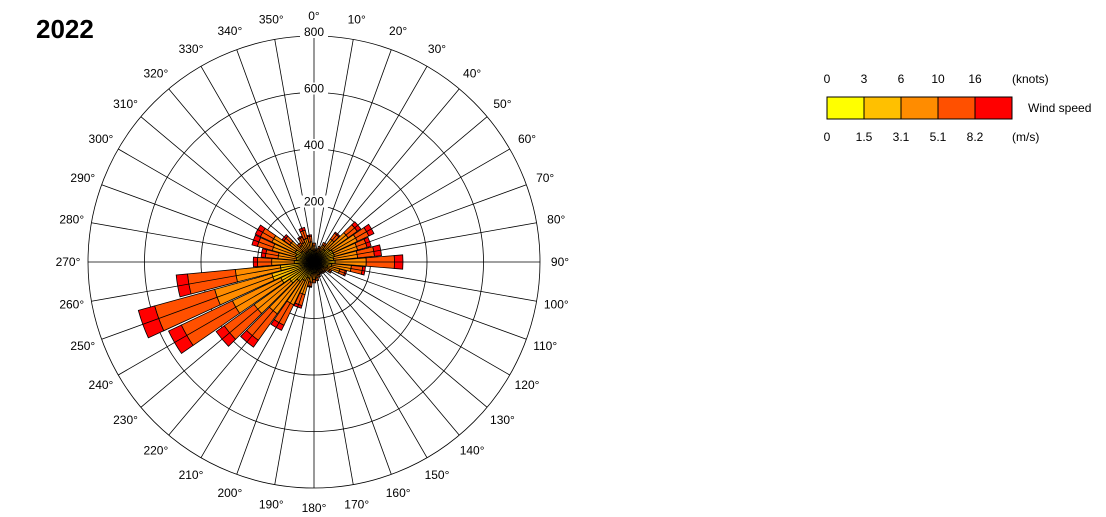  I want to click on direction-label: 30°, so click(437, 49).